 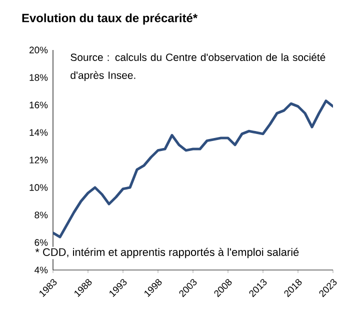 What do you see at coordinates (39, 160) in the screenshot?
I see `y-tick-label: 12%` at bounding box center [39, 160].